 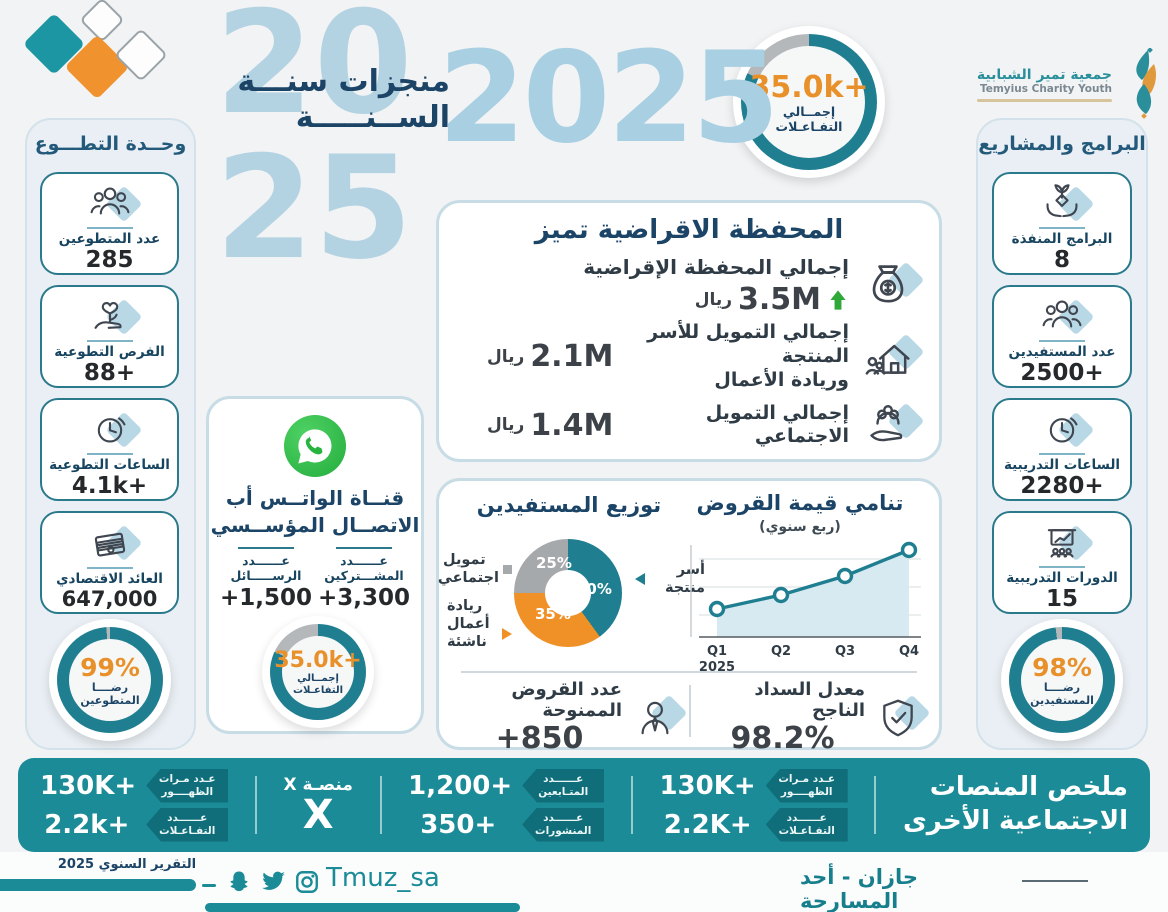 What do you see at coordinates (594, 589) in the screenshot?
I see `slice-pct-40: 40%` at bounding box center [594, 589].